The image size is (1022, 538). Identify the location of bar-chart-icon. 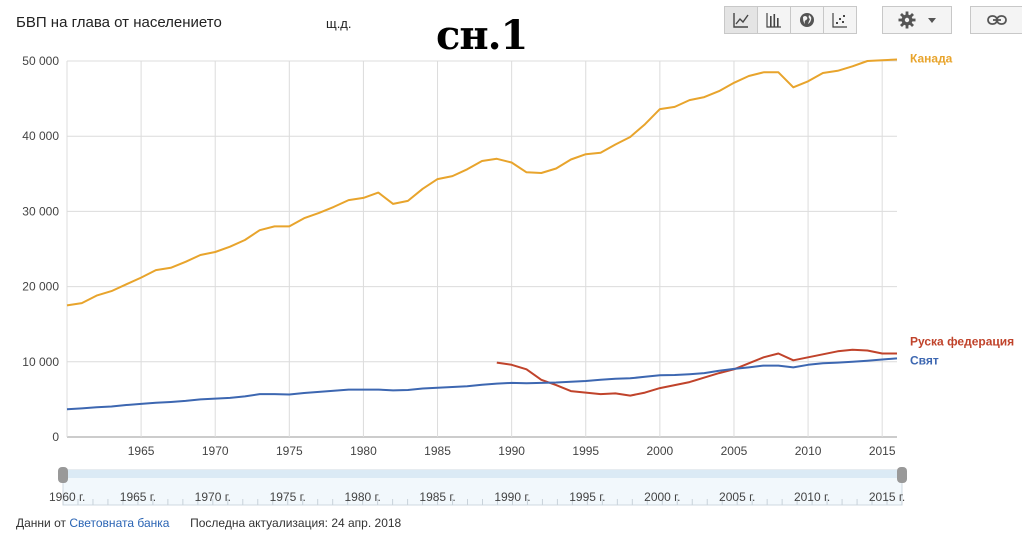
(773, 20).